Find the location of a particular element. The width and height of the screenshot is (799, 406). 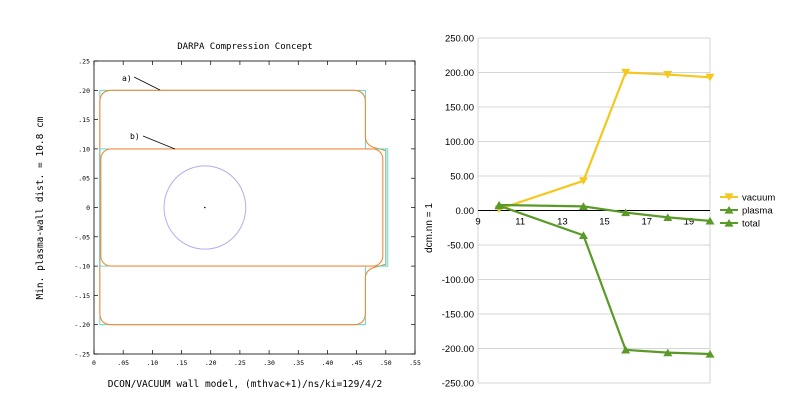

y-tick-label: .25 is located at coordinates (84, 62).